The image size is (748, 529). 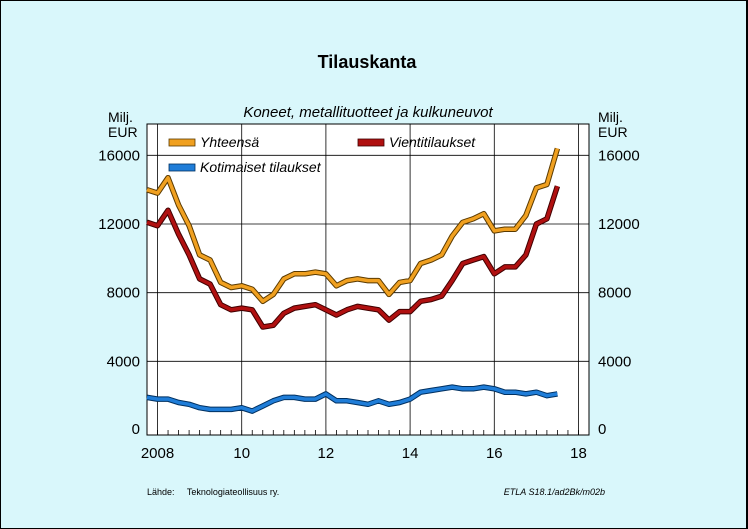 What do you see at coordinates (410, 453) in the screenshot?
I see `x-tick-label: 14` at bounding box center [410, 453].